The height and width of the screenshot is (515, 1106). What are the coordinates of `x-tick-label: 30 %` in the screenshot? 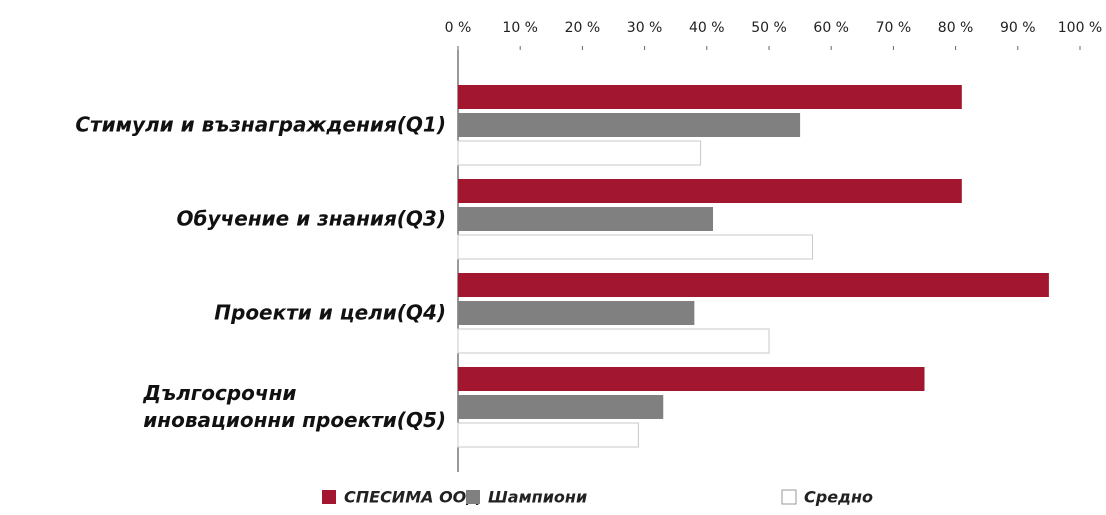 It's located at (645, 28).